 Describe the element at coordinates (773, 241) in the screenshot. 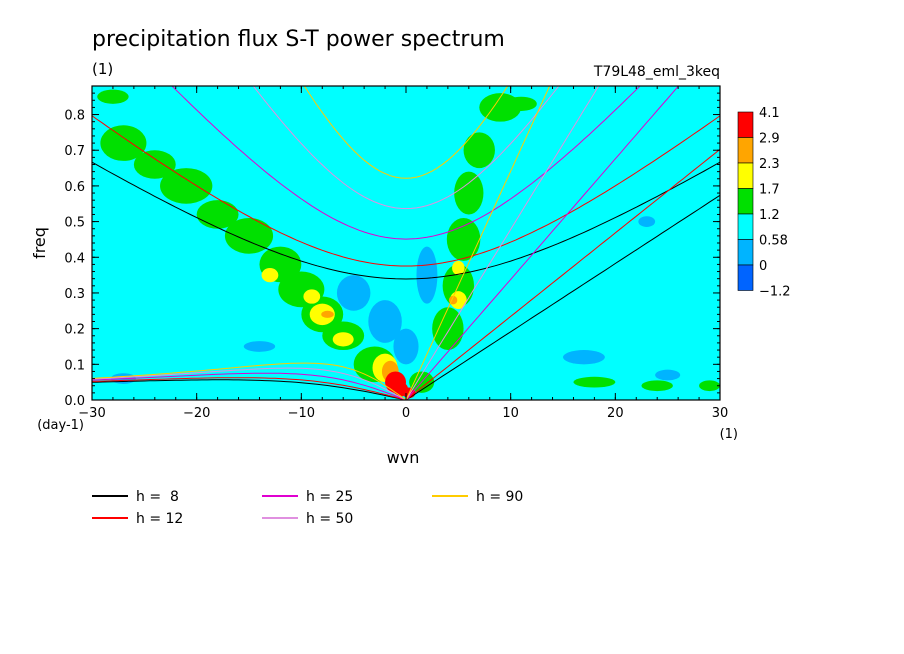

I see `colorbar-level-label: 0.58` at that location.